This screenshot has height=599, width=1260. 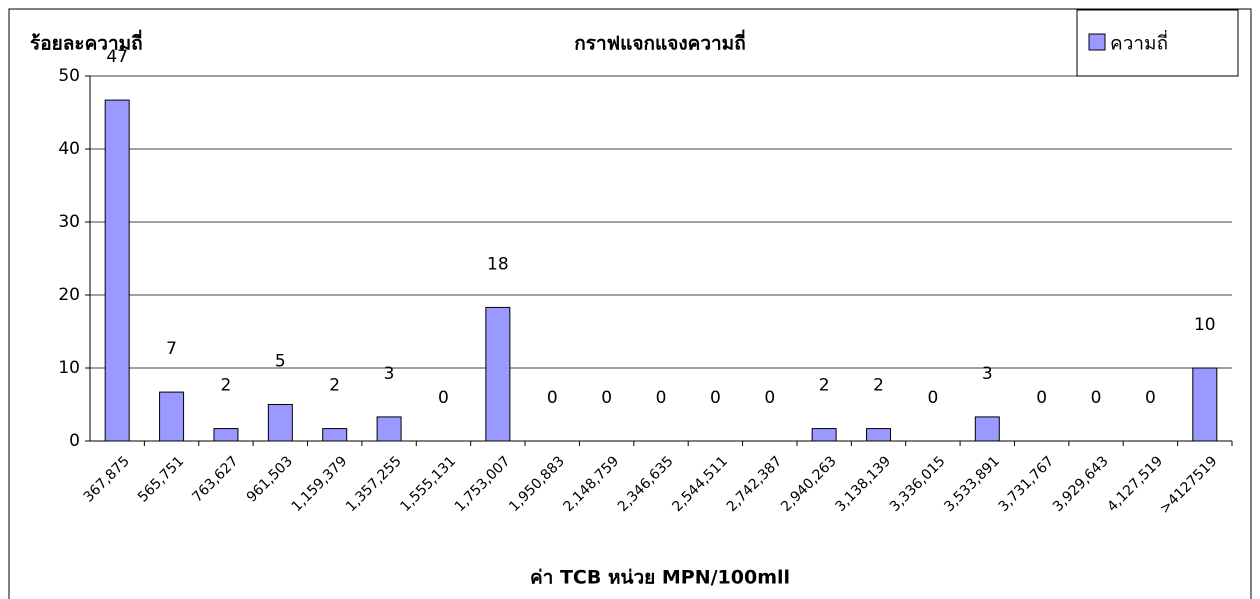 What do you see at coordinates (117, 57) in the screenshot?
I see `value-label: 47` at bounding box center [117, 57].